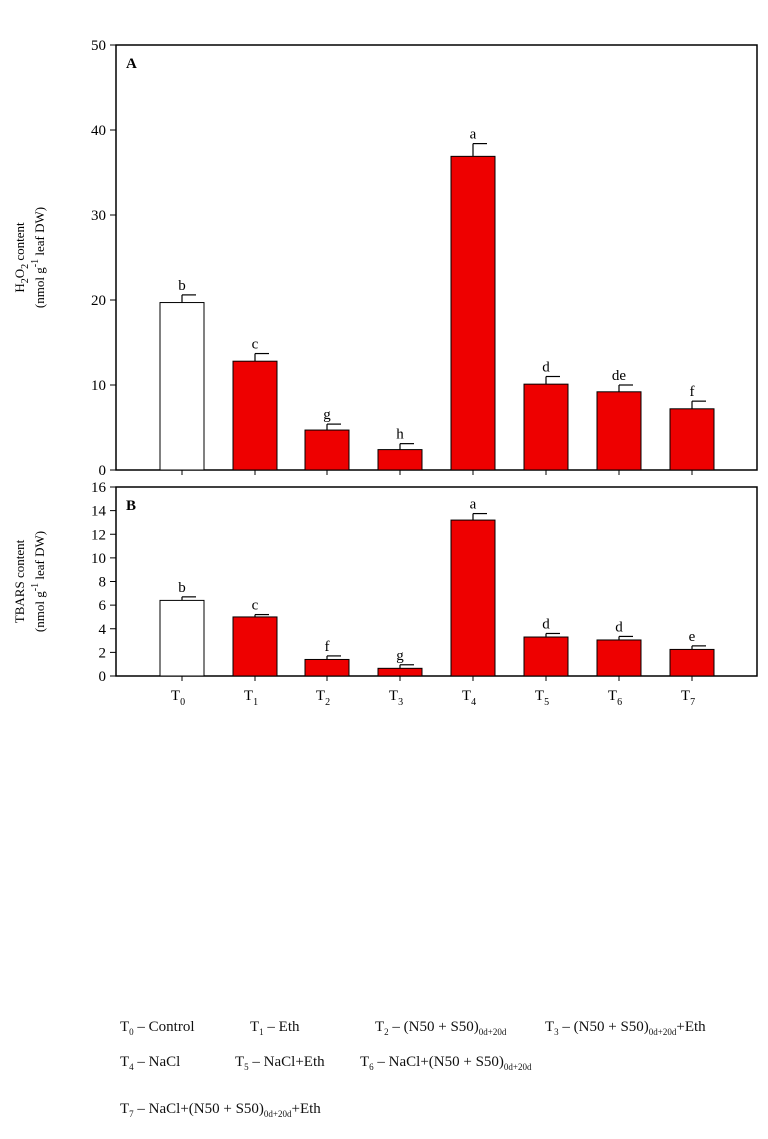 The image size is (768, 1139). I want to click on x-tick-label: T5, so click(542, 698).